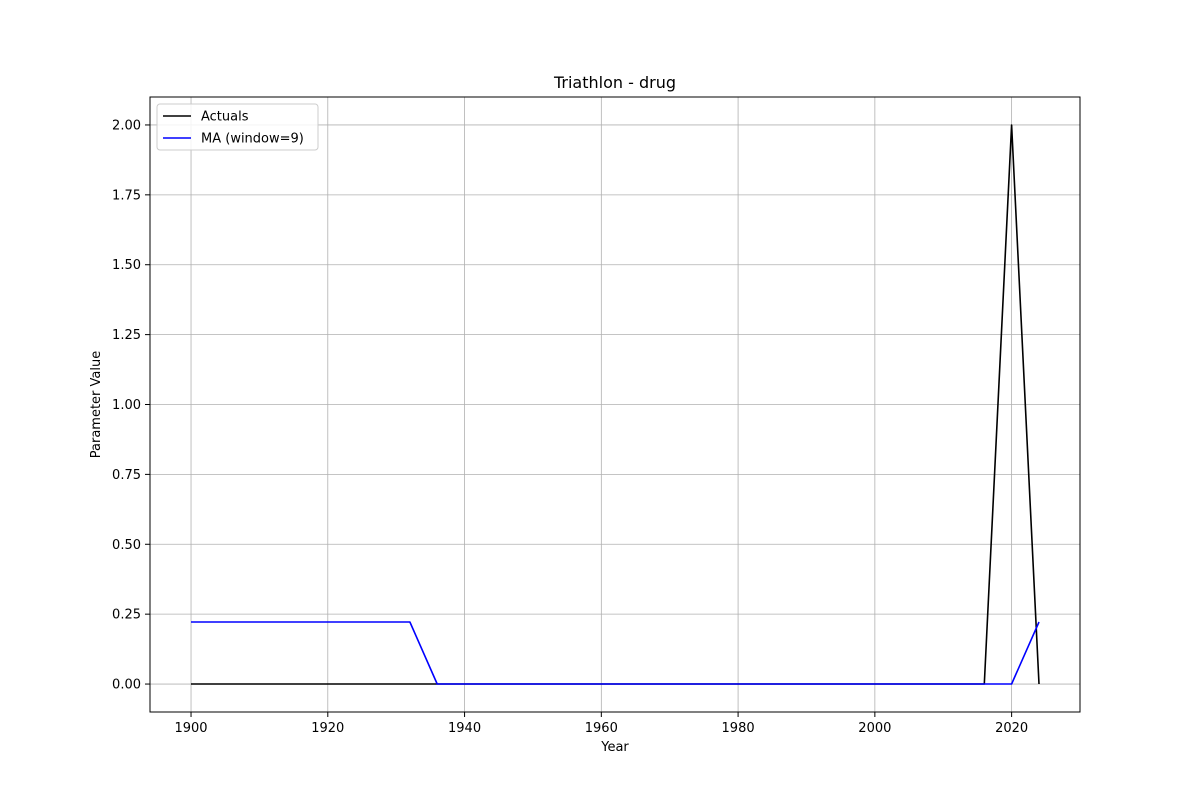 Image resolution: width=1200 pixels, height=800 pixels. Describe the element at coordinates (252, 139) in the screenshot. I see `legend-label: MA (window=9)` at that location.